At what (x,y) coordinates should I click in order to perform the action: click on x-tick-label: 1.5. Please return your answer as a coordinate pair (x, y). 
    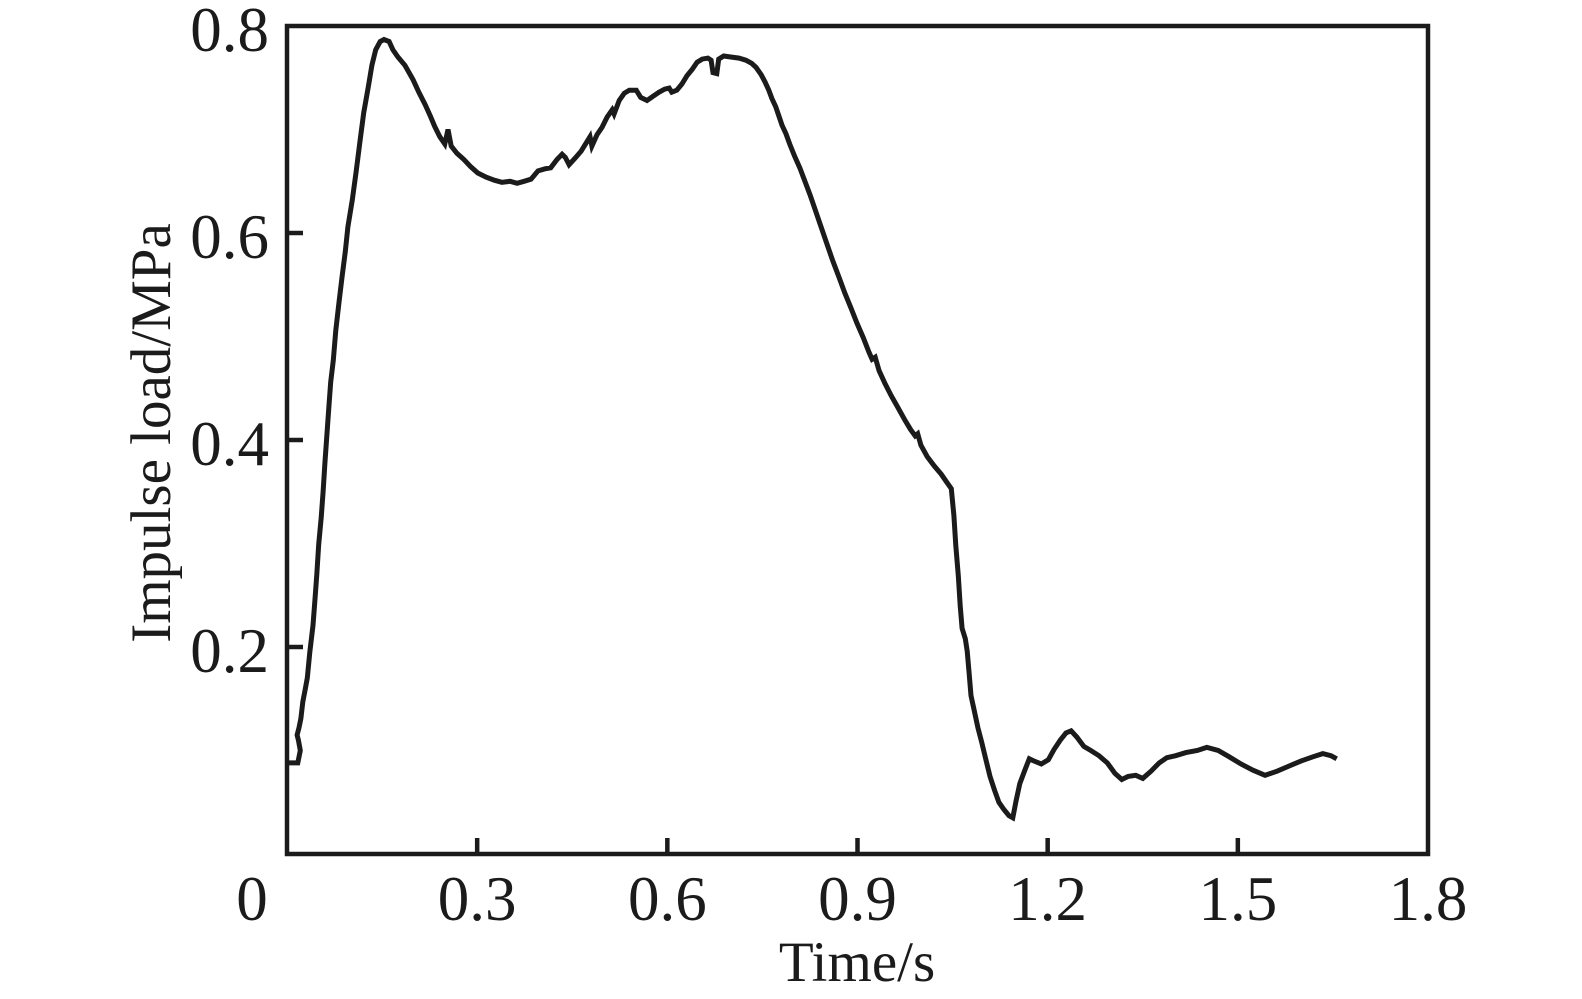
    Looking at the image, I should click on (1237, 899).